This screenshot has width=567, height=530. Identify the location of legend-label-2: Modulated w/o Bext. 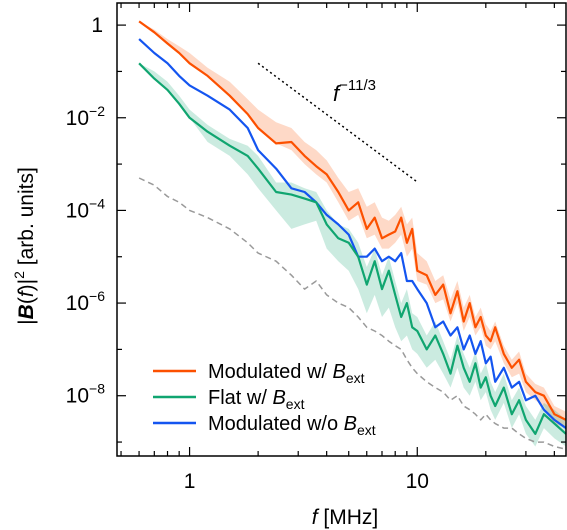
(292, 425).